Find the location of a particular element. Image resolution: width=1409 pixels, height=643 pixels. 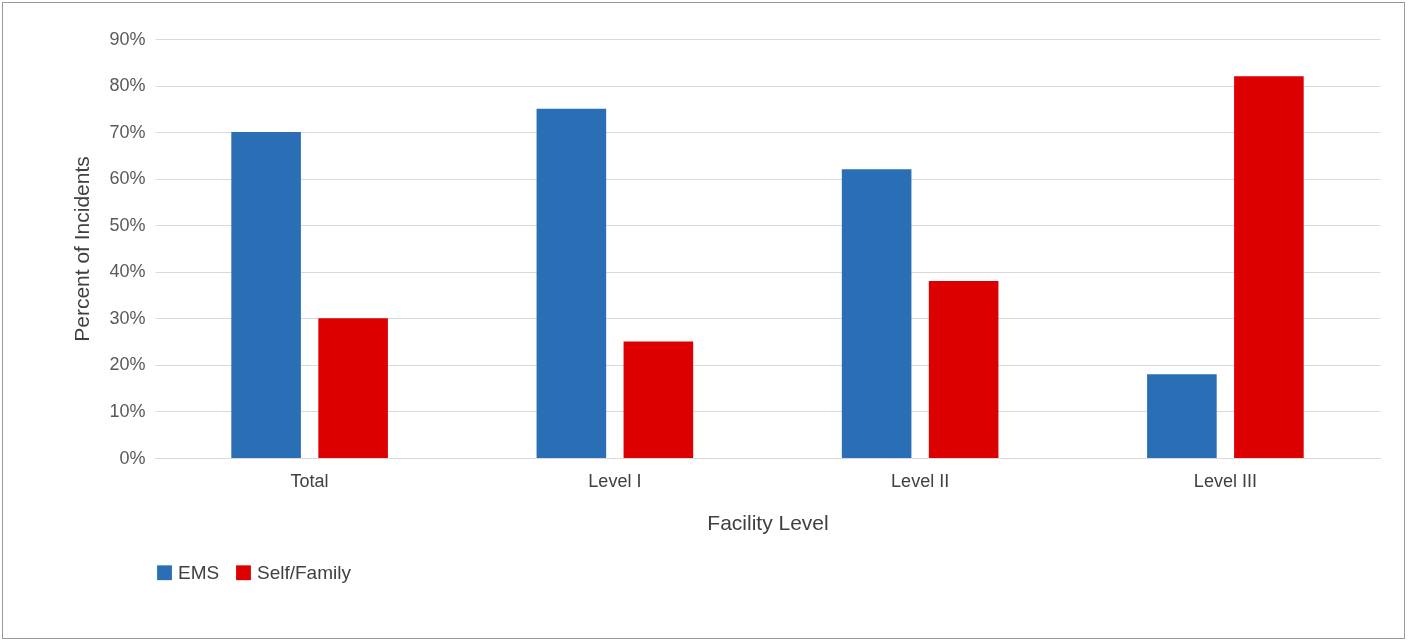

y-tick-label: 30% is located at coordinates (127, 317).